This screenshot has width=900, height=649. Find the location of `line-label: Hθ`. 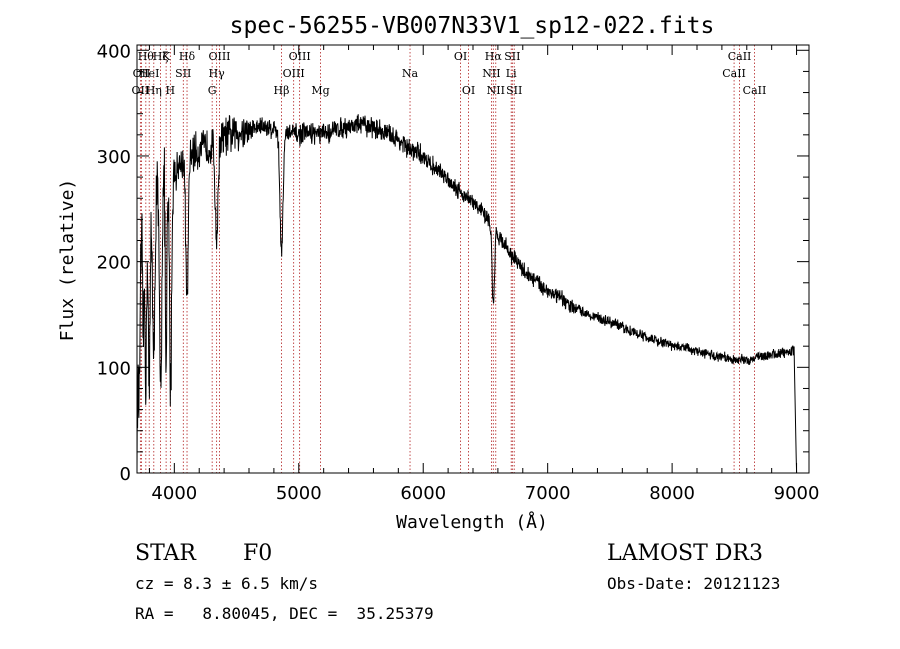

line-label: Hθ is located at coordinates (146, 56).